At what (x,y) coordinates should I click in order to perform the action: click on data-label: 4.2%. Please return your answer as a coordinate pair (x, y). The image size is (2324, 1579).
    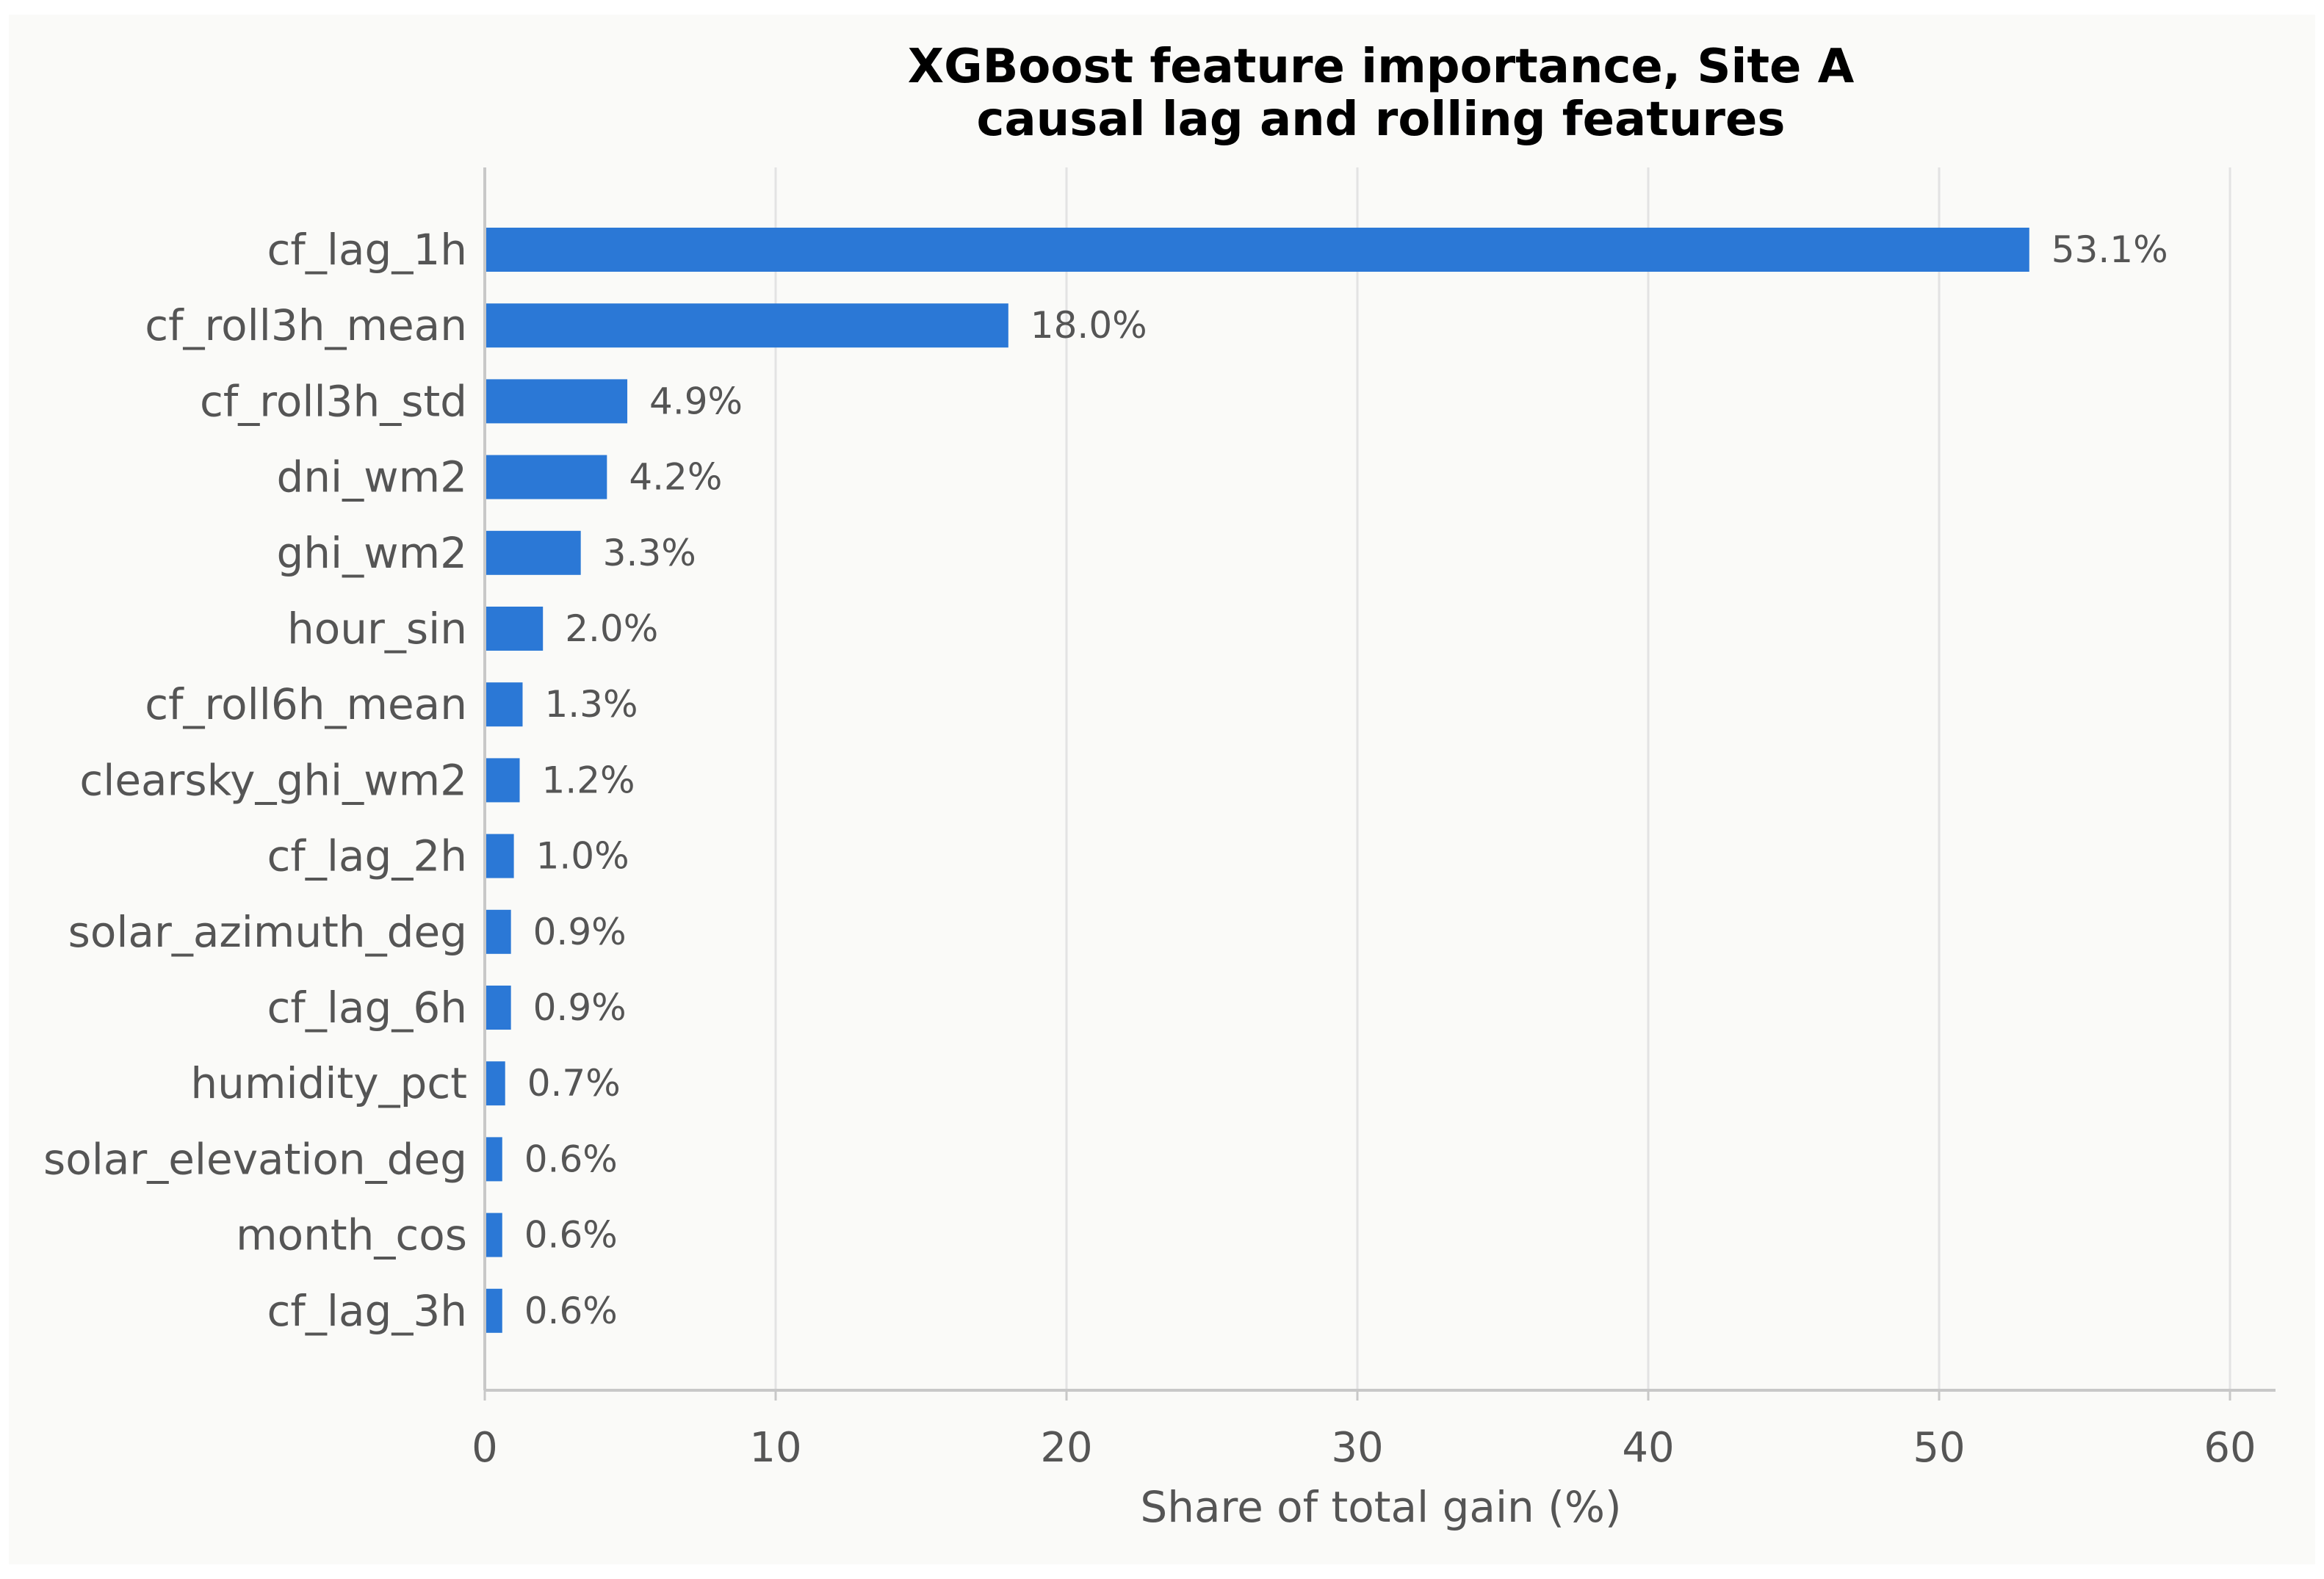
    Looking at the image, I should click on (676, 477).